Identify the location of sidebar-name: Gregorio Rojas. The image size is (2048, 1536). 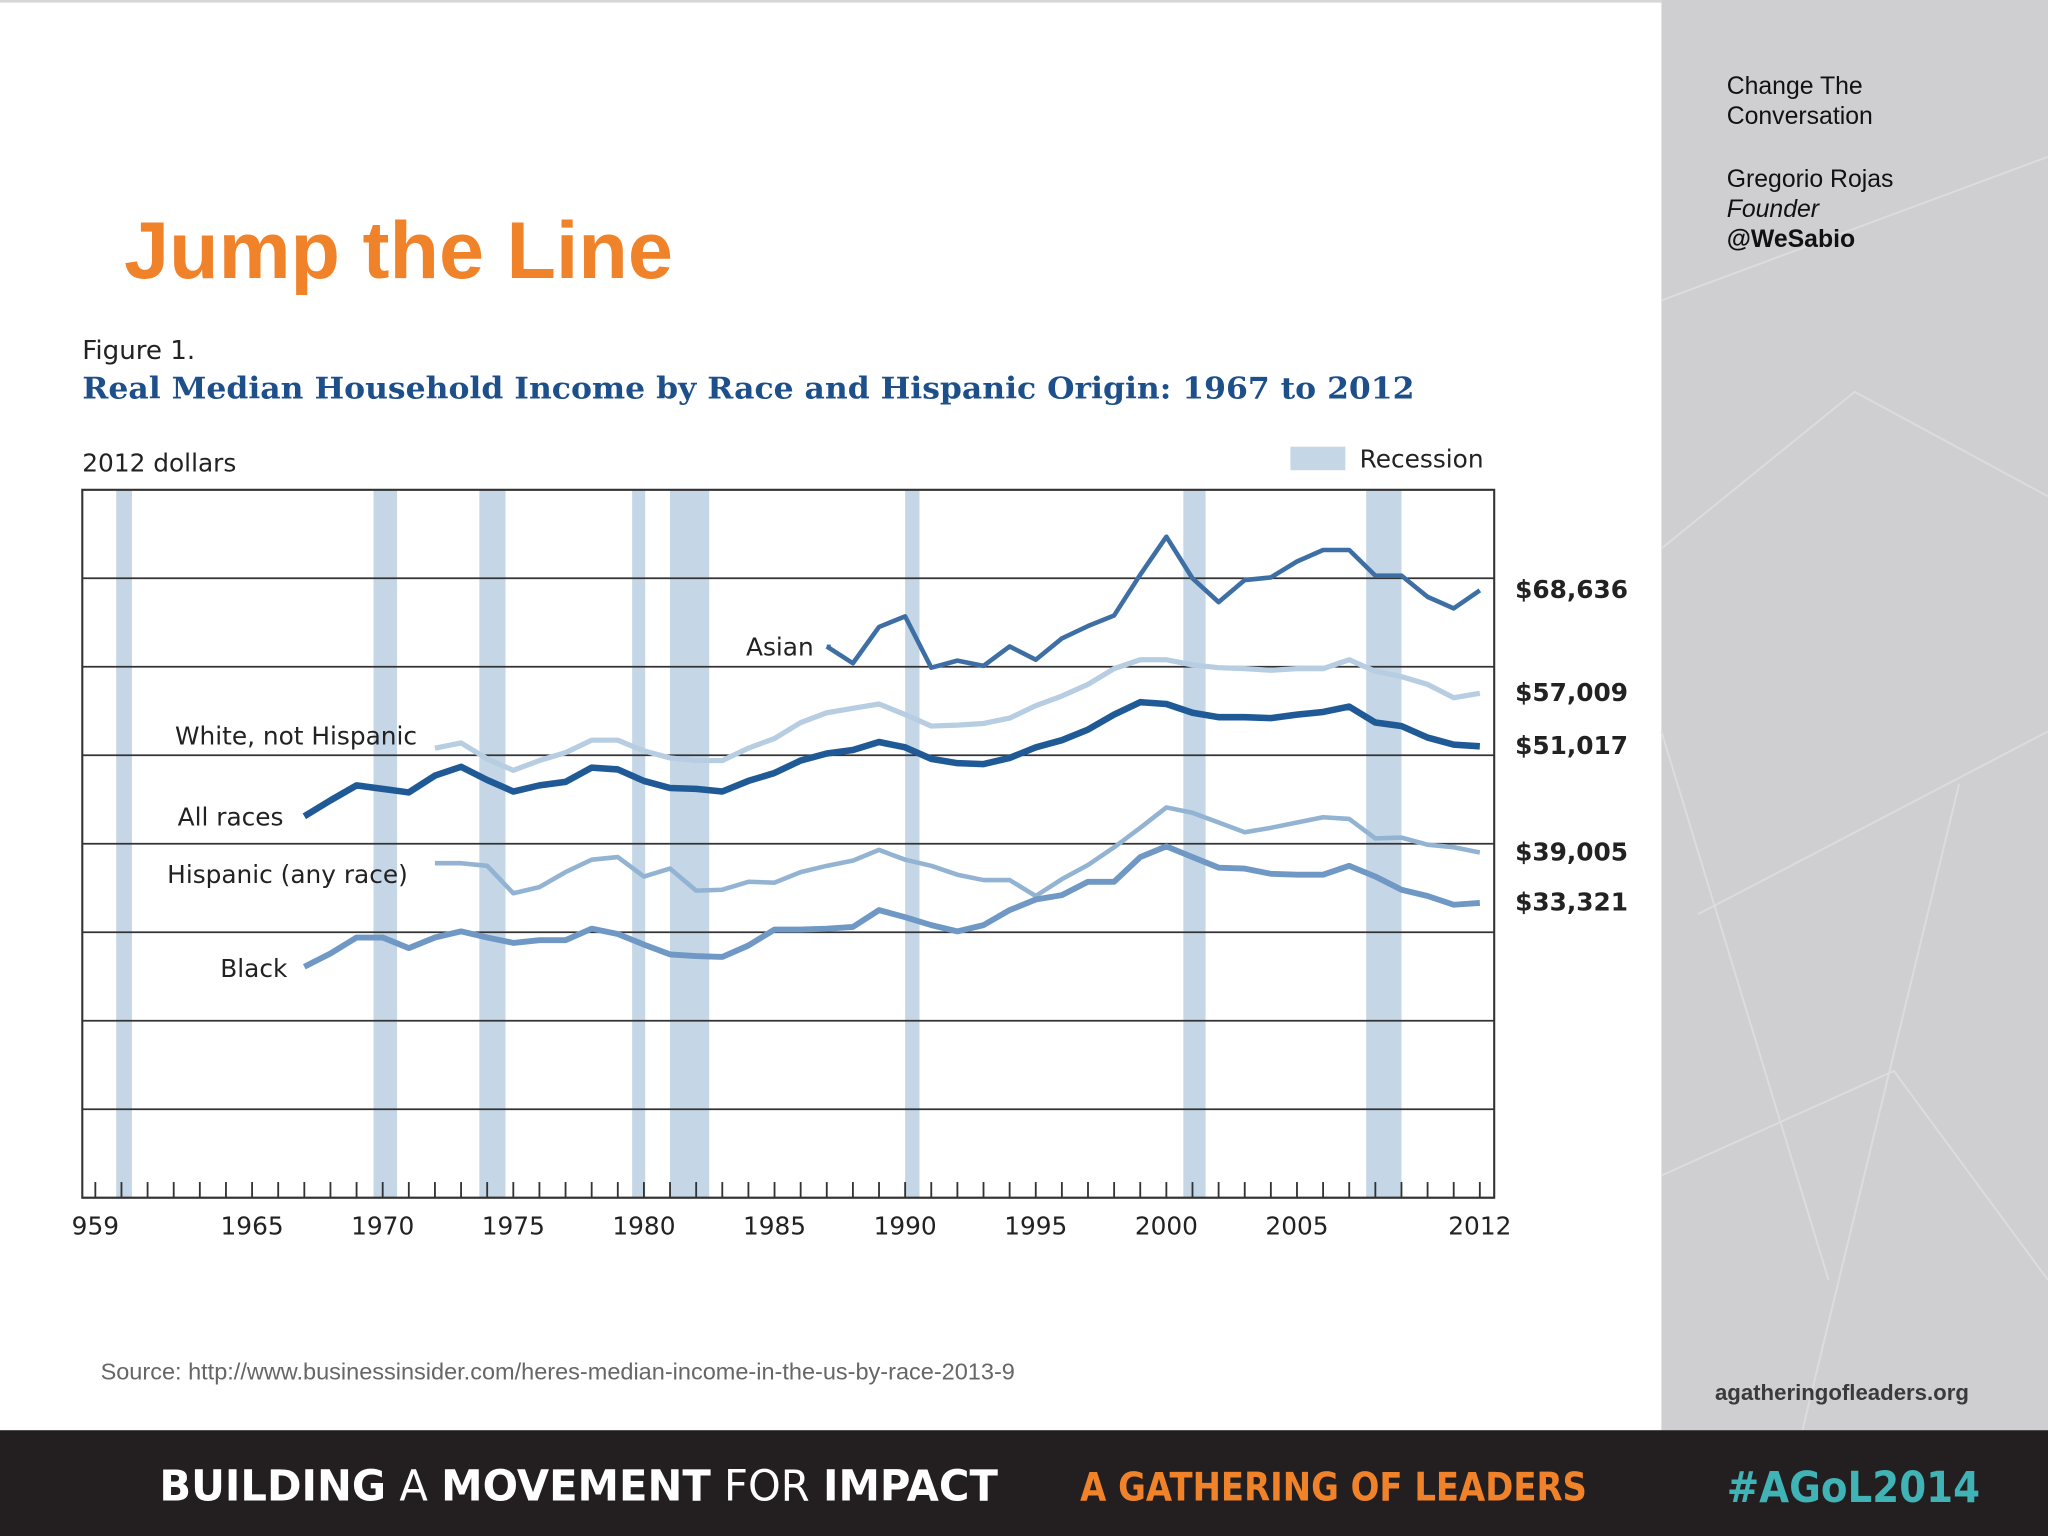
(1810, 179).